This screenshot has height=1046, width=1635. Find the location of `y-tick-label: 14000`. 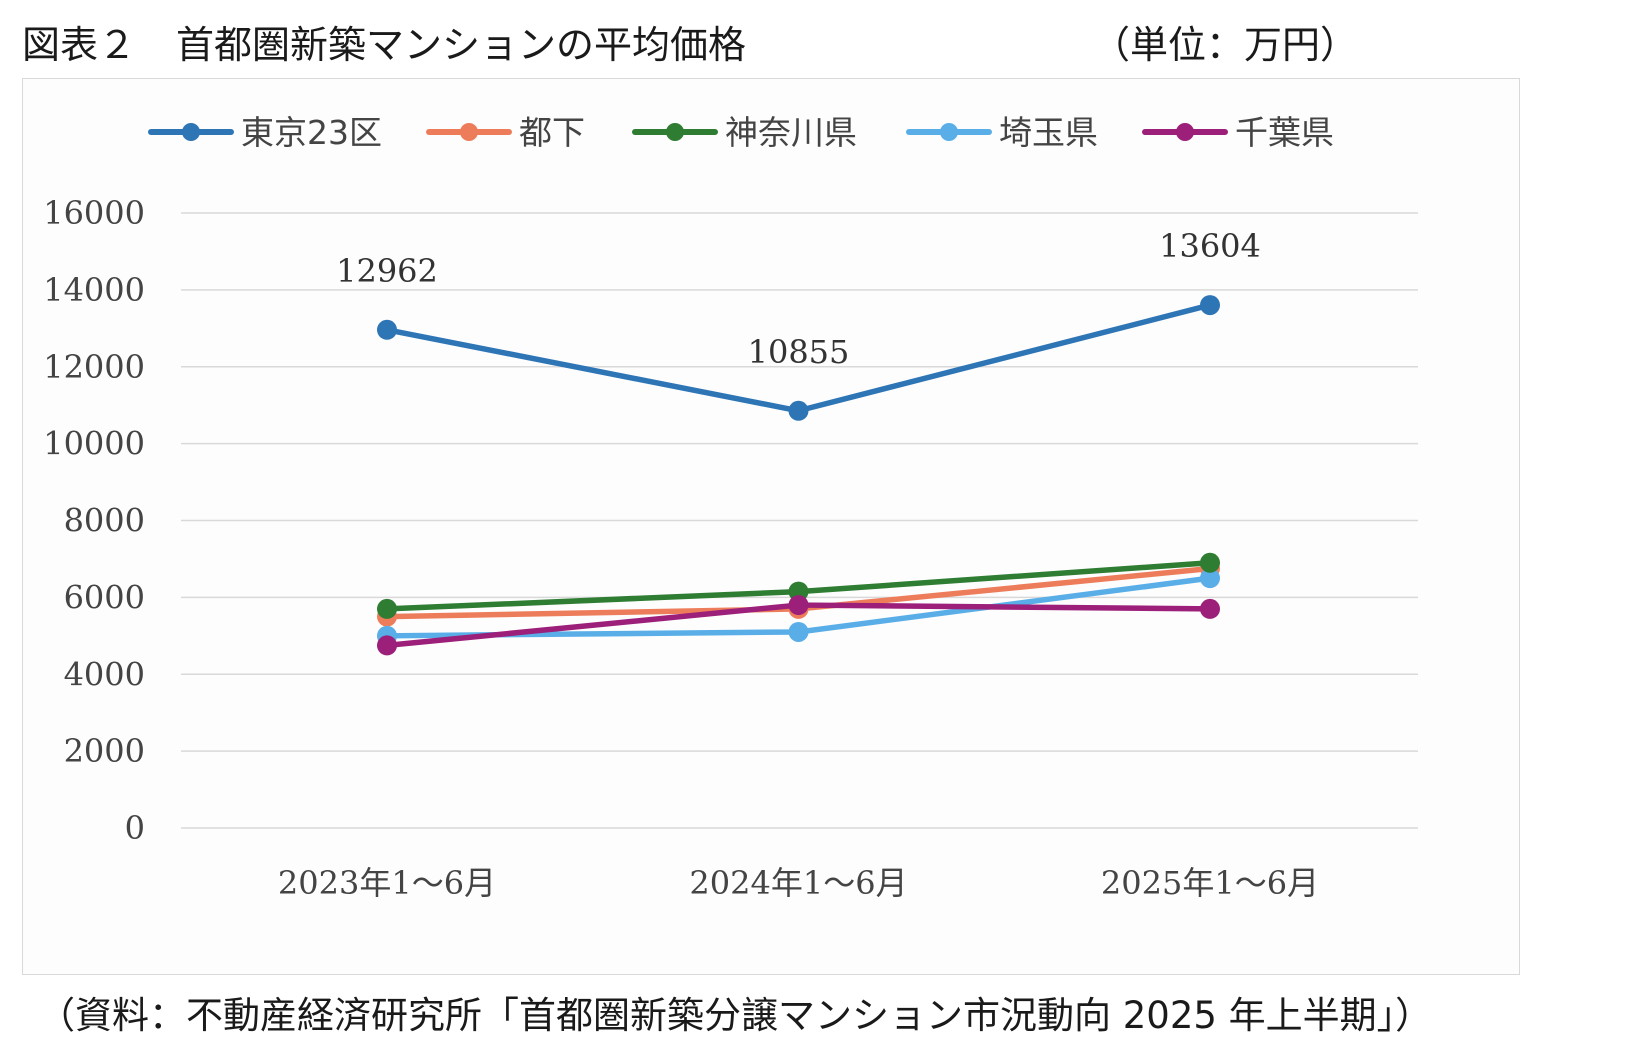

y-tick-label: 14000 is located at coordinates (94, 290).